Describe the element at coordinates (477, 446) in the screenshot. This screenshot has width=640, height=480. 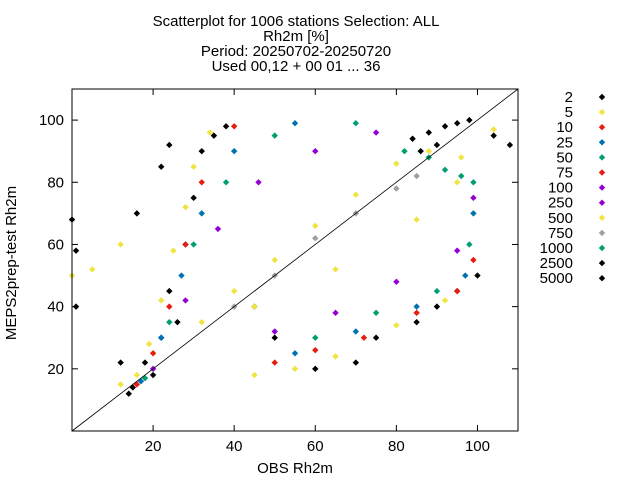
I see `x-tick-label: 100` at that location.